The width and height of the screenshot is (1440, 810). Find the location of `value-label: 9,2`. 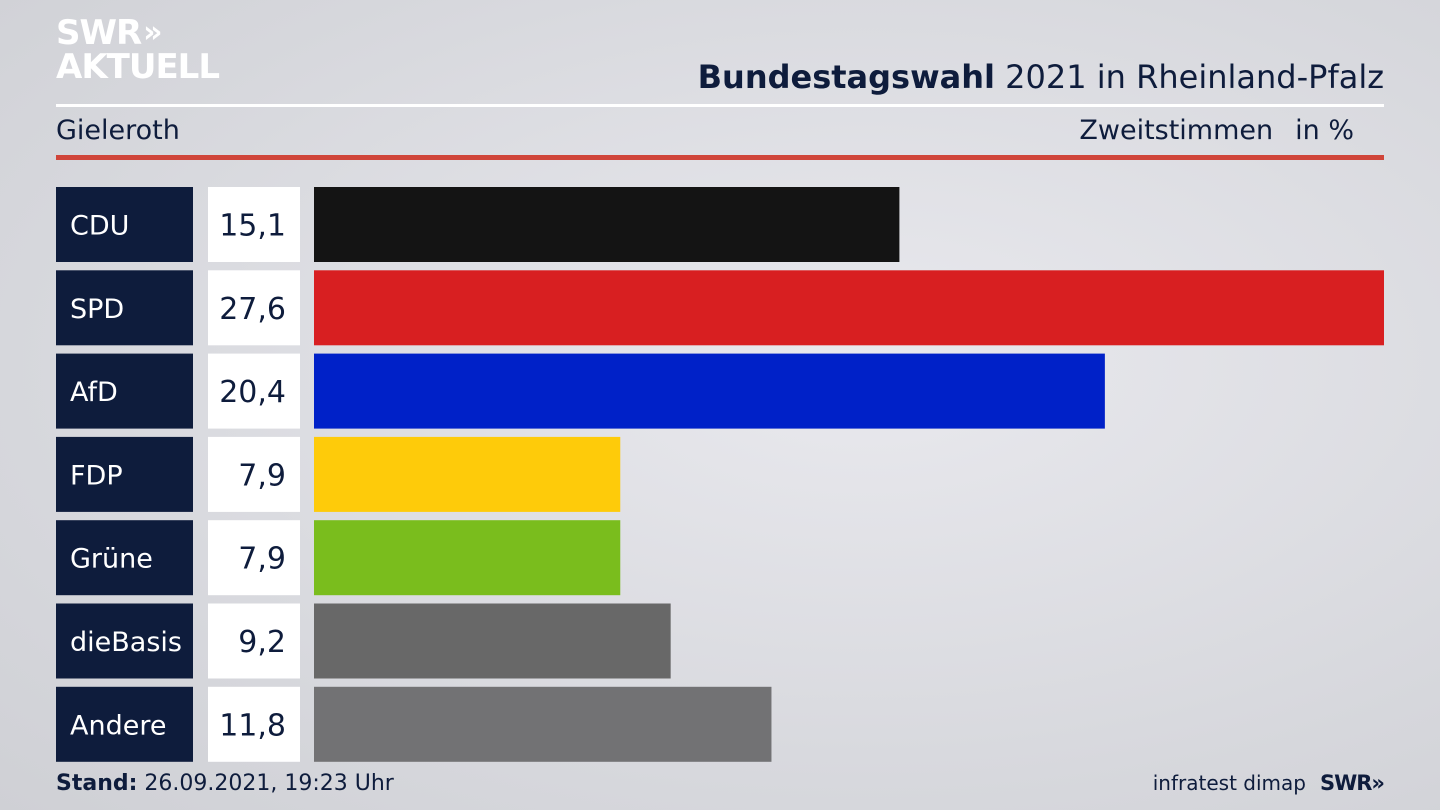

value-label: 9,2 is located at coordinates (262, 642).